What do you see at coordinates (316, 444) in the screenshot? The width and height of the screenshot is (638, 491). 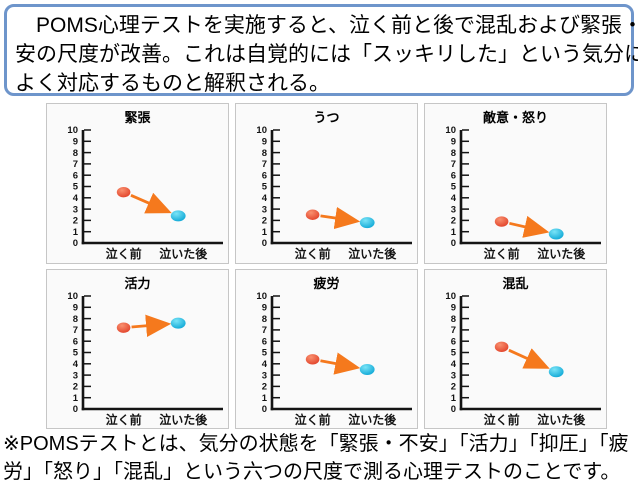 I see `footnote-line-1: ※POMSテストとは、気分の状態を「緊張・不安」「活力」「抑圧」「疲` at bounding box center [316, 444].